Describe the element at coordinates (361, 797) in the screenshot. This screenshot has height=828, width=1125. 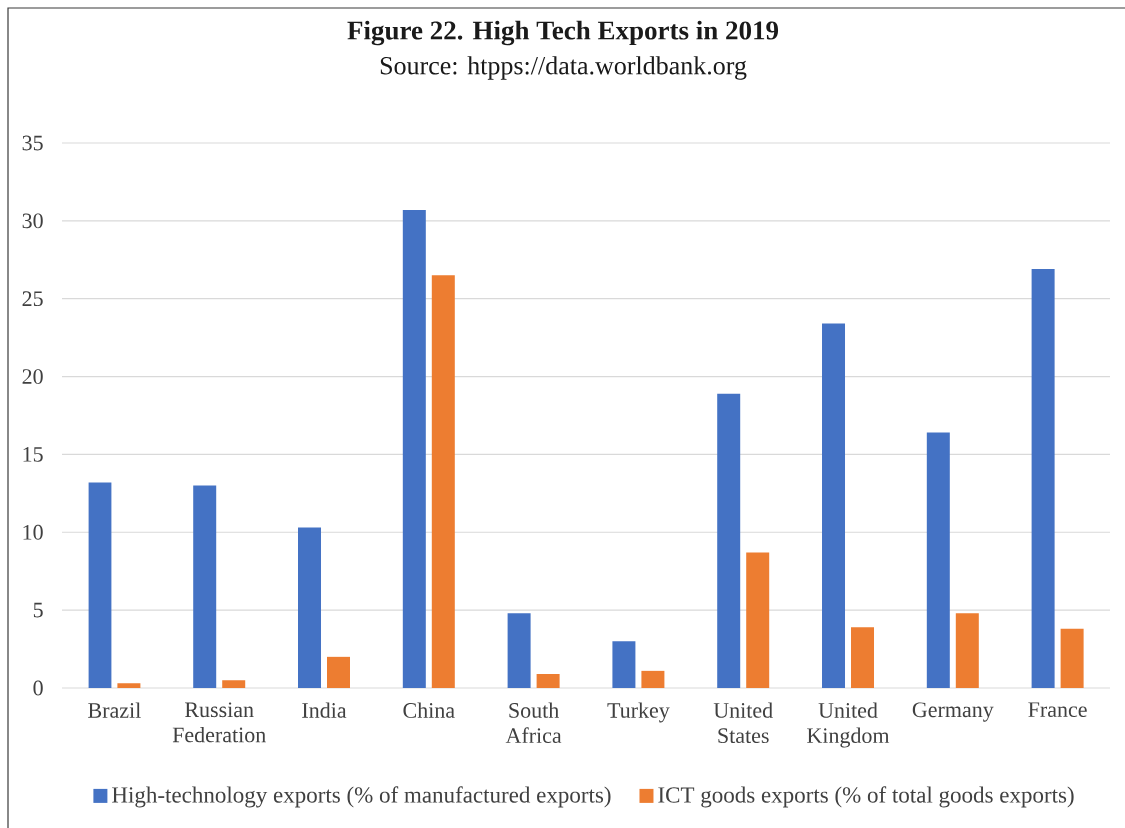
I see `legend-label: High-technology exports (% of manufactured exports)` at that location.